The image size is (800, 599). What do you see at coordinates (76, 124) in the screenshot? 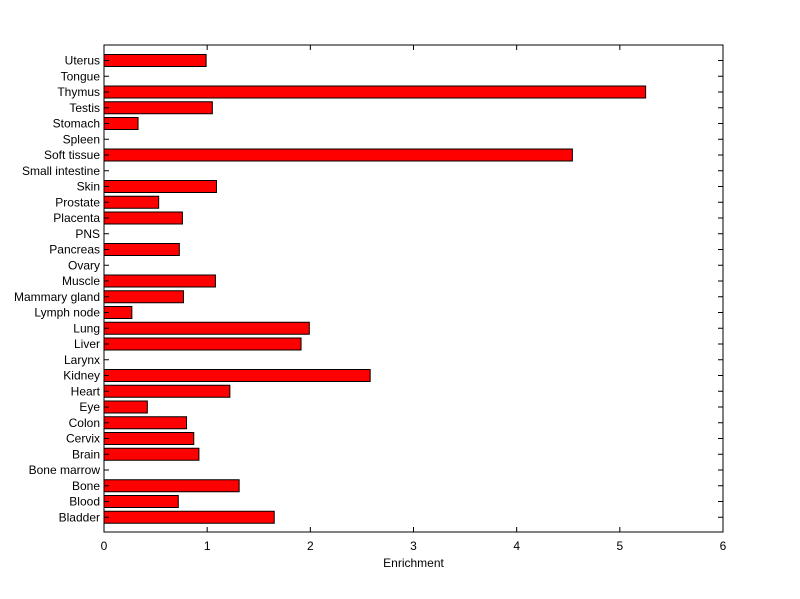
I see `y-tick-label: Stomach` at bounding box center [76, 124].